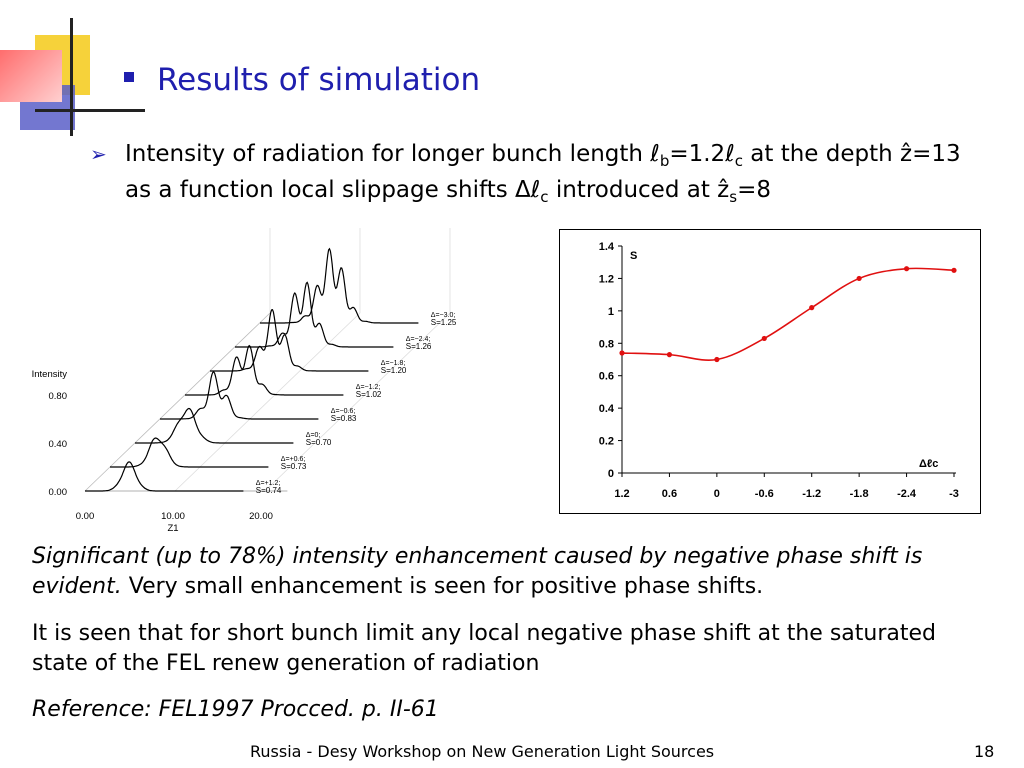 The image size is (1024, 768). I want to click on title-bullet, so click(129, 77).